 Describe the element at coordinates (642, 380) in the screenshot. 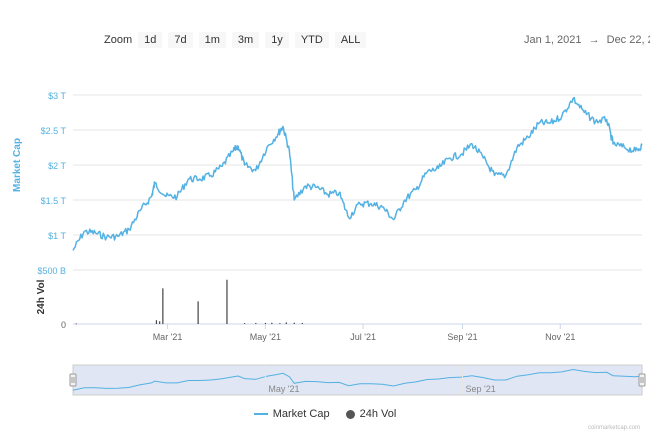

I see `navigator-handle-right` at that location.